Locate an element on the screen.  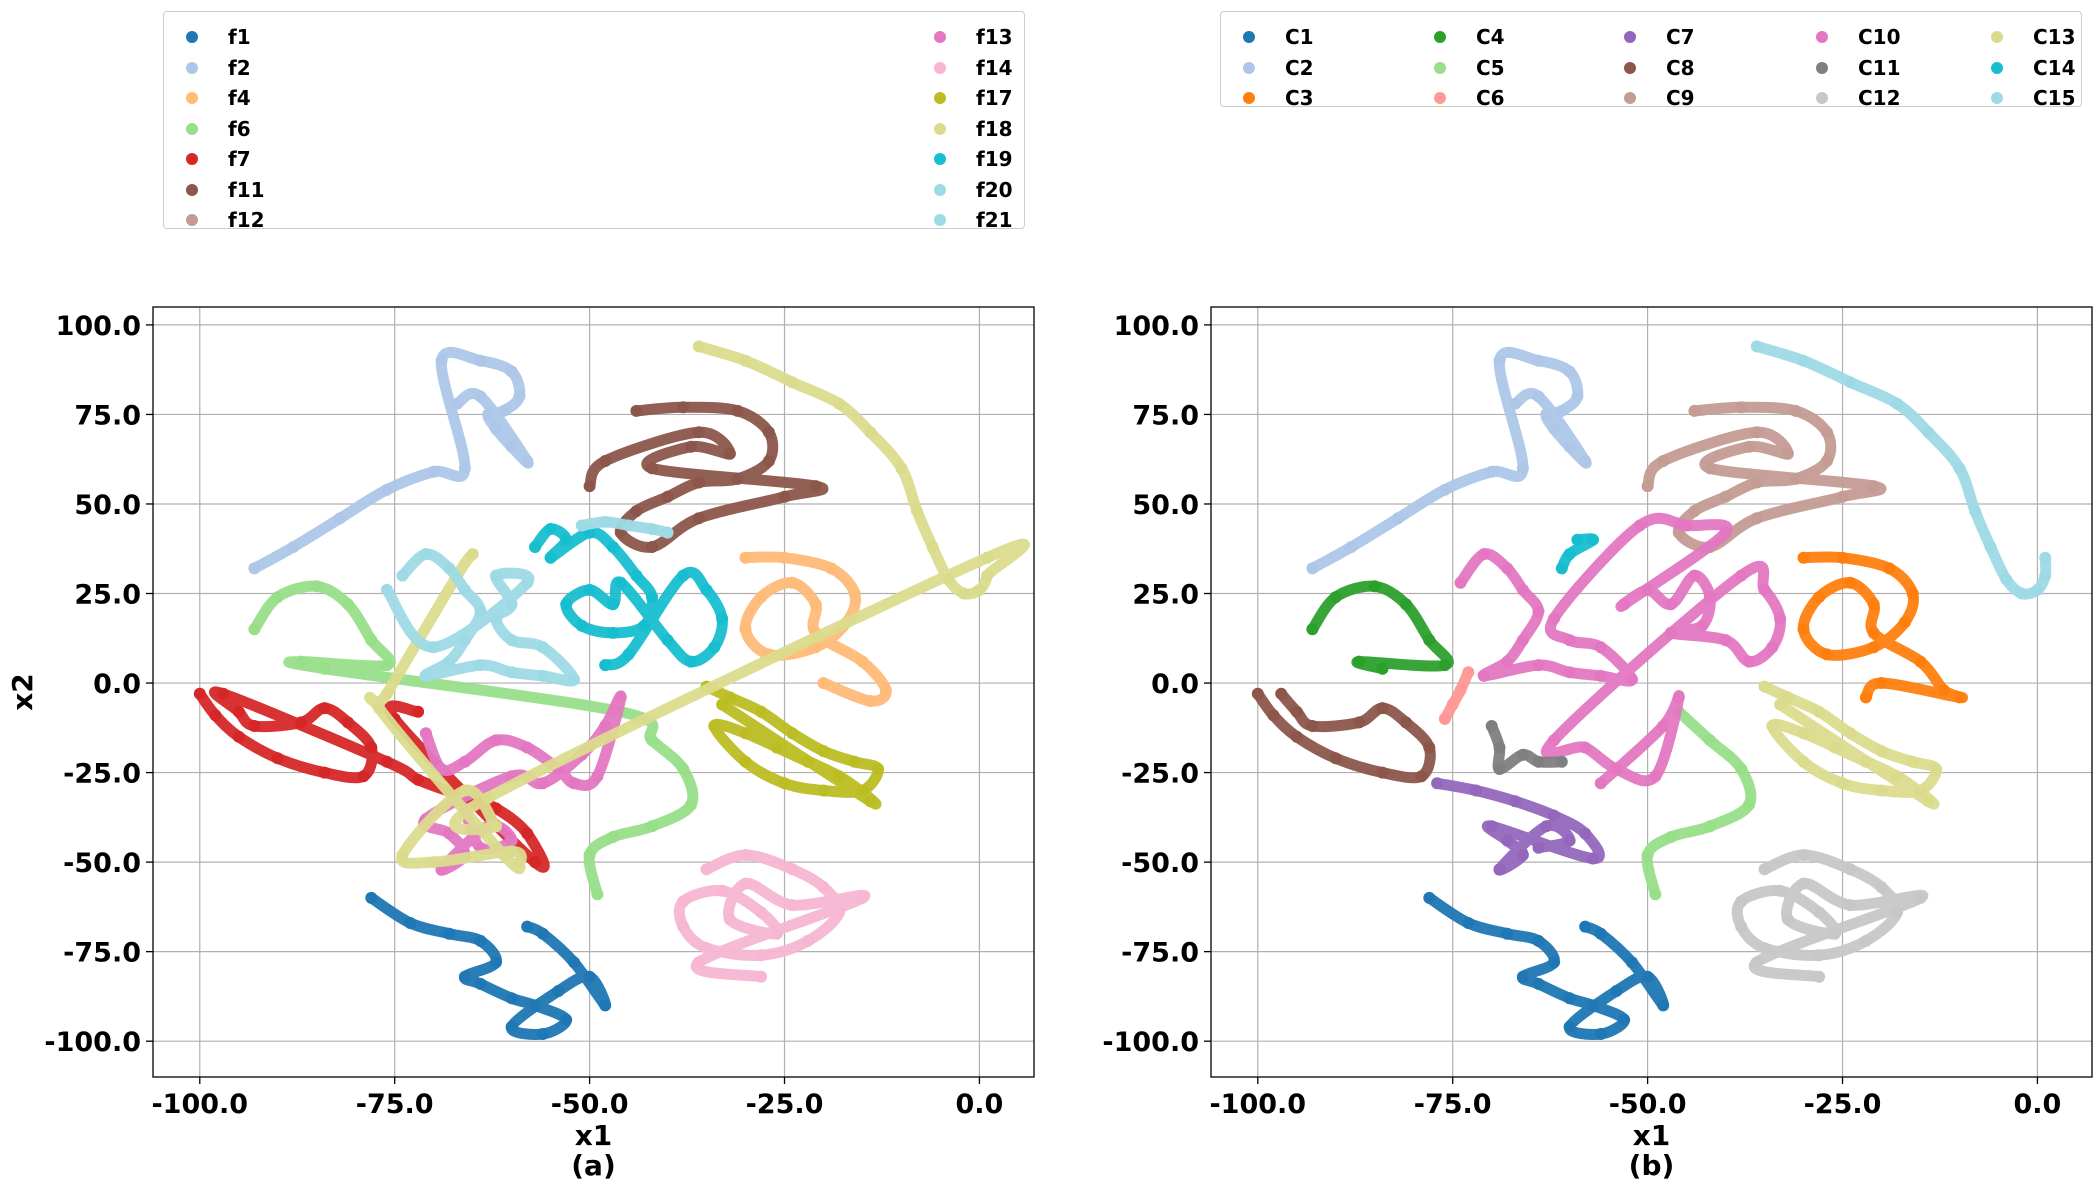
x-tick-label: 0.0 is located at coordinates (2038, 1104).